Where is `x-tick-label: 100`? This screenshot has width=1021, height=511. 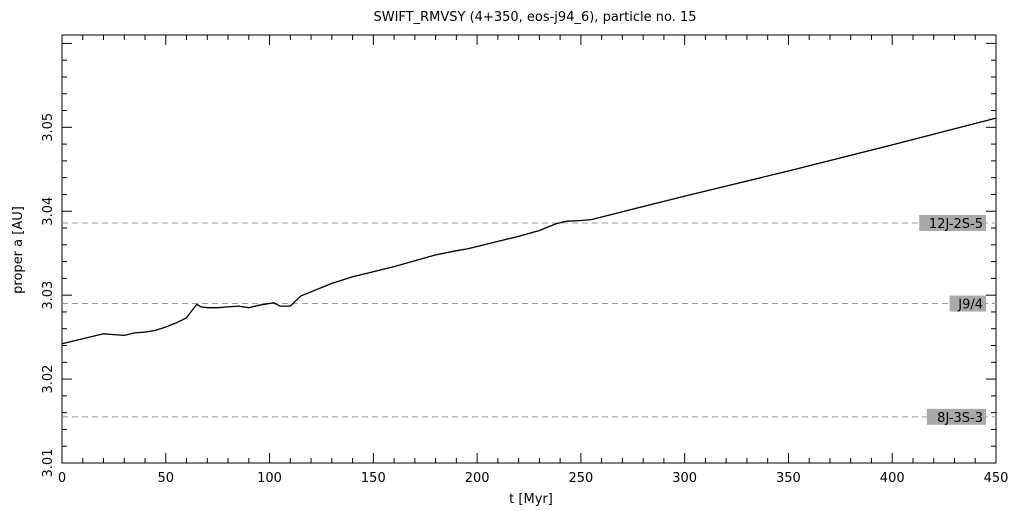
x-tick-label: 100 is located at coordinates (269, 478).